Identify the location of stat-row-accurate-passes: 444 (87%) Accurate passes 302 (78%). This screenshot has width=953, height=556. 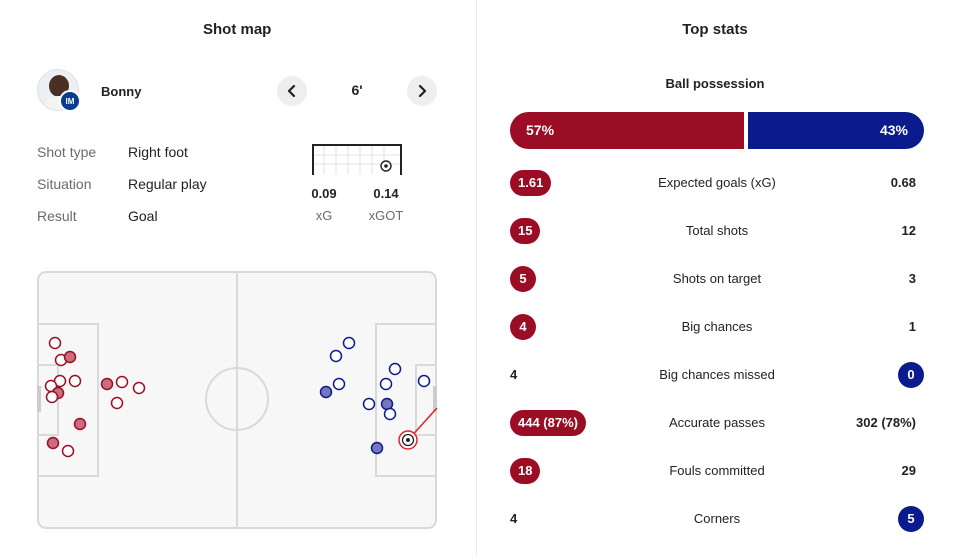
(717, 423).